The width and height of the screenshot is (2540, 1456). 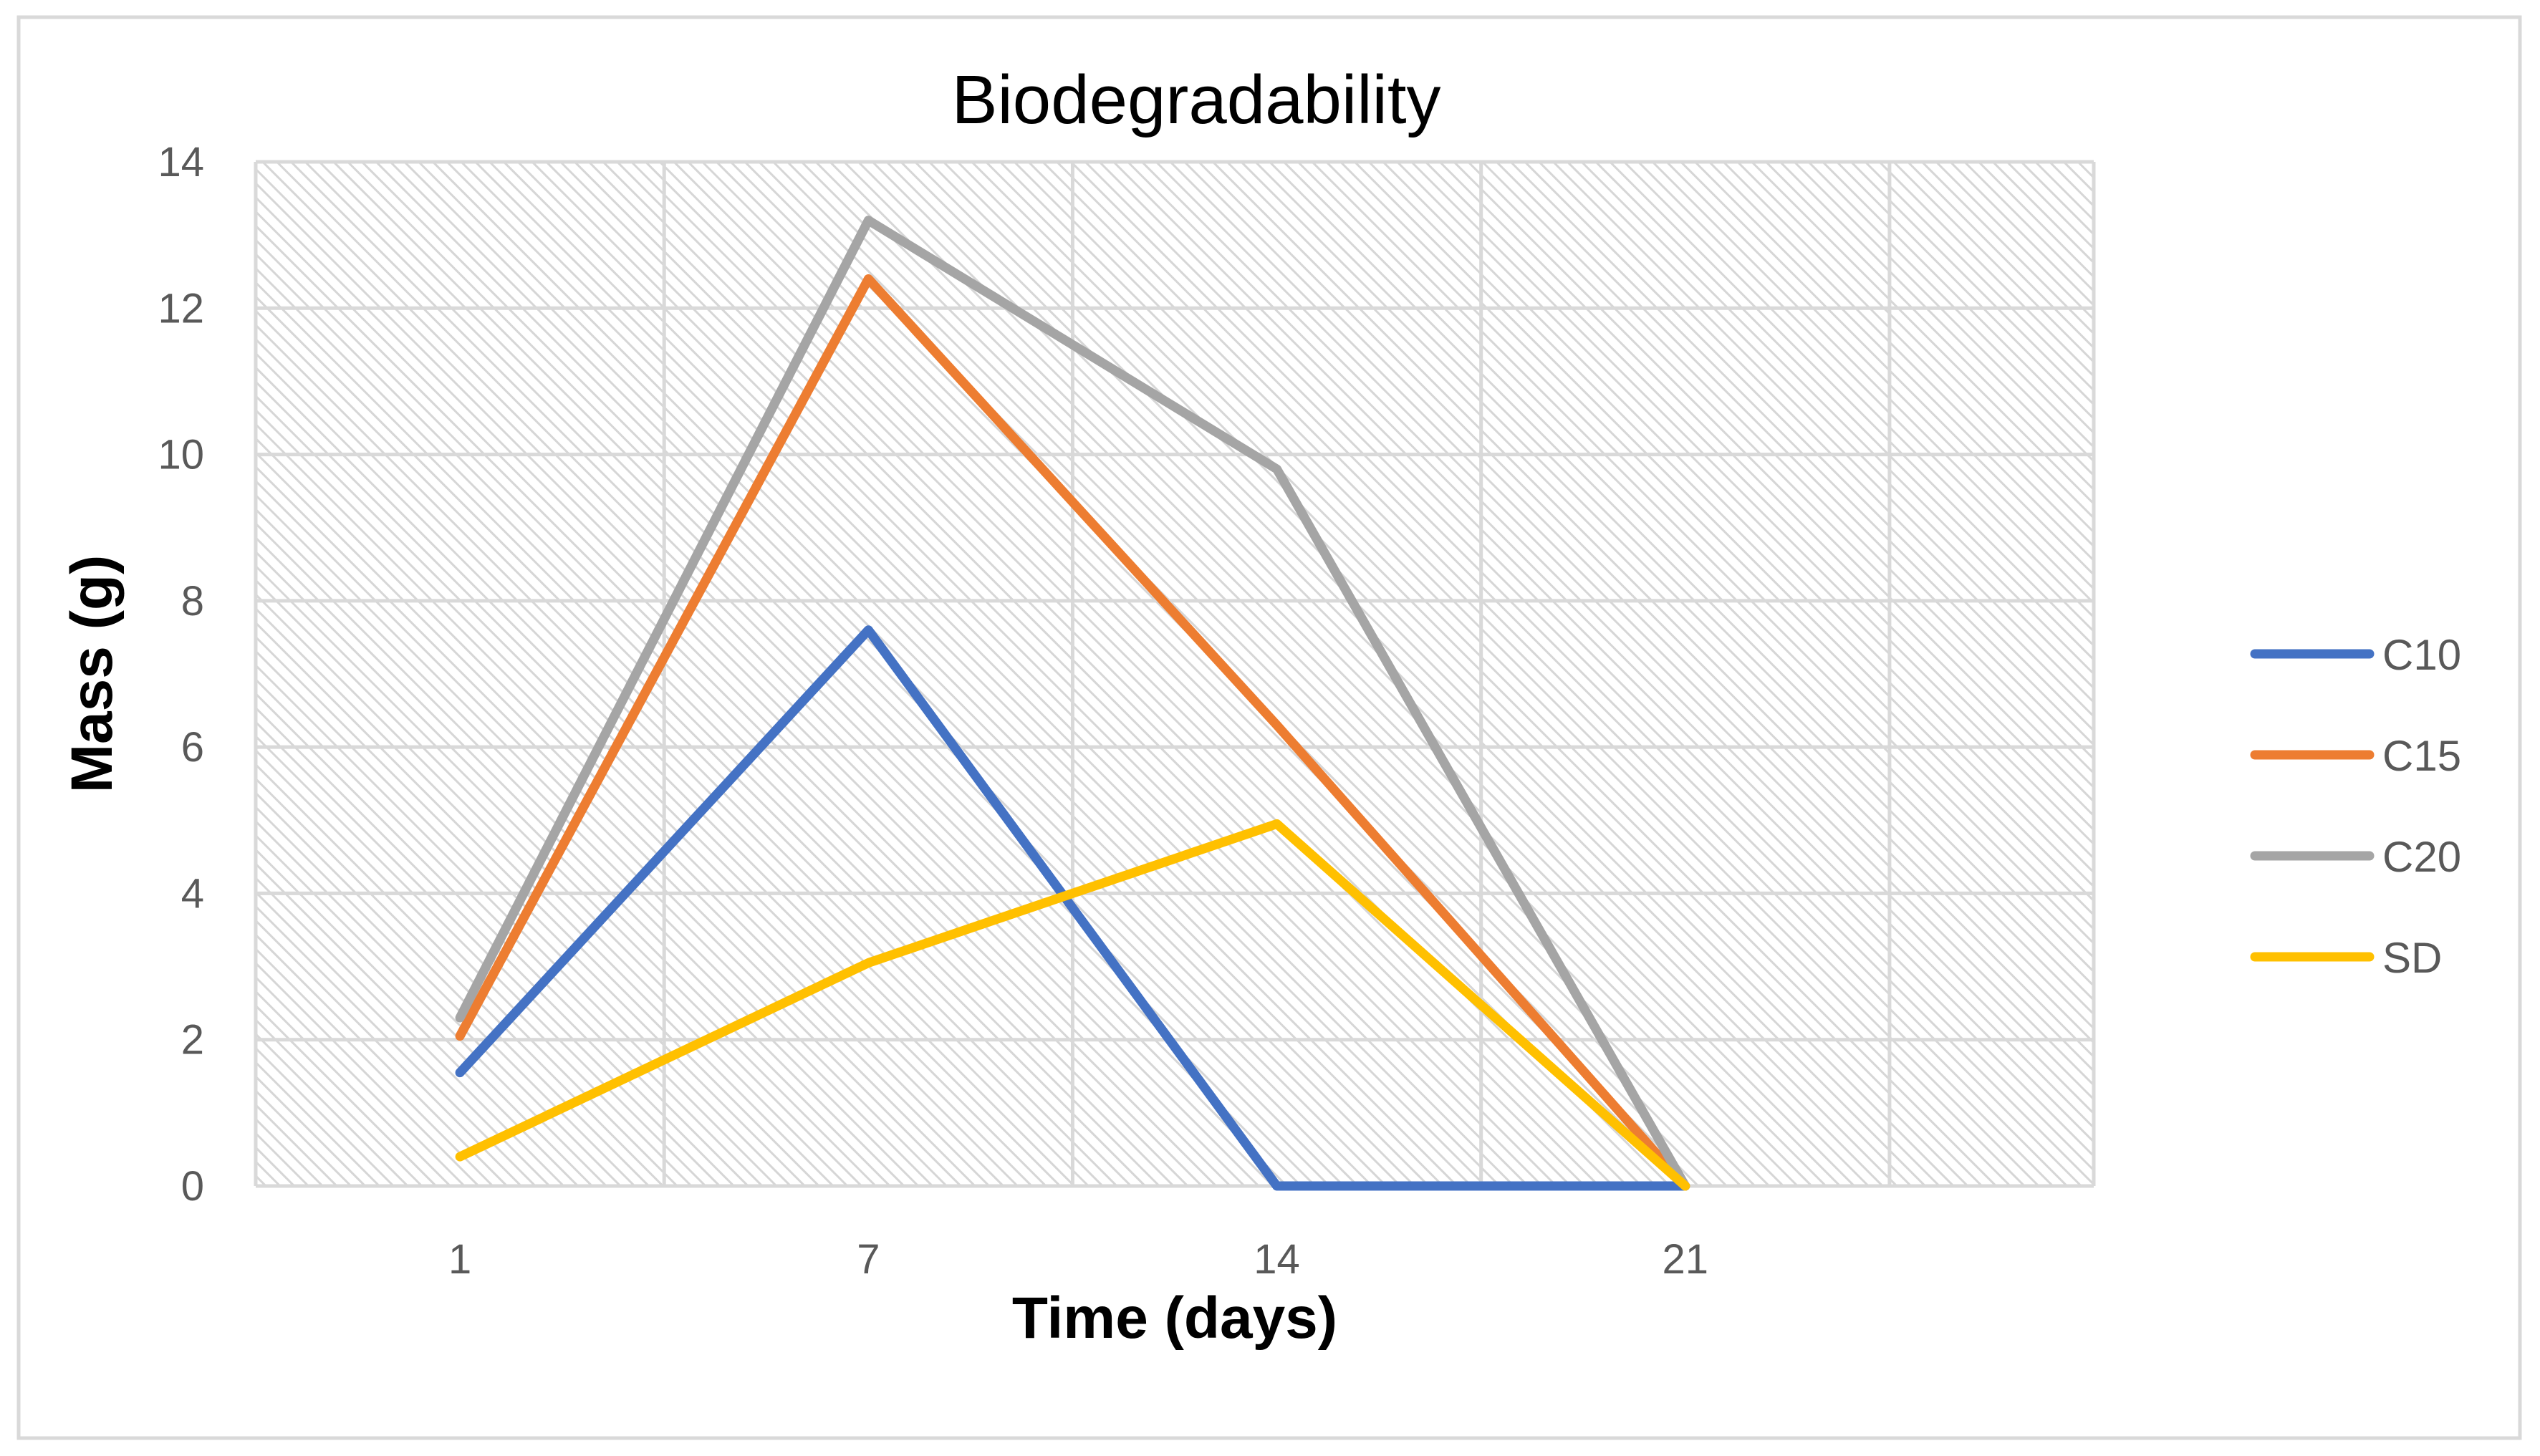 I want to click on legend: C10 C15 C20 SD, so click(x=2355, y=806).